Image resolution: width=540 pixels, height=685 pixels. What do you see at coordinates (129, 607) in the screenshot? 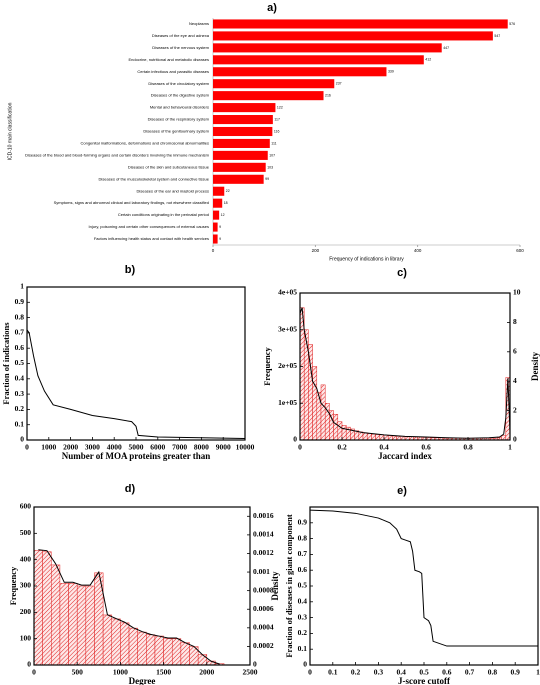
I see `density-line` at bounding box center [129, 607].